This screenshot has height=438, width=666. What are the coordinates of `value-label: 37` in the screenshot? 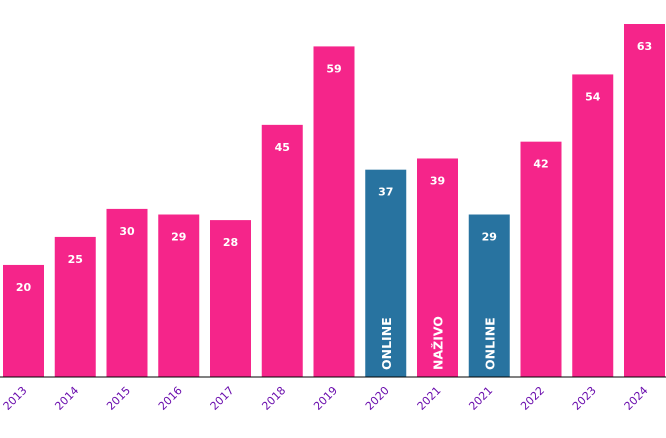 It's located at (385, 192).